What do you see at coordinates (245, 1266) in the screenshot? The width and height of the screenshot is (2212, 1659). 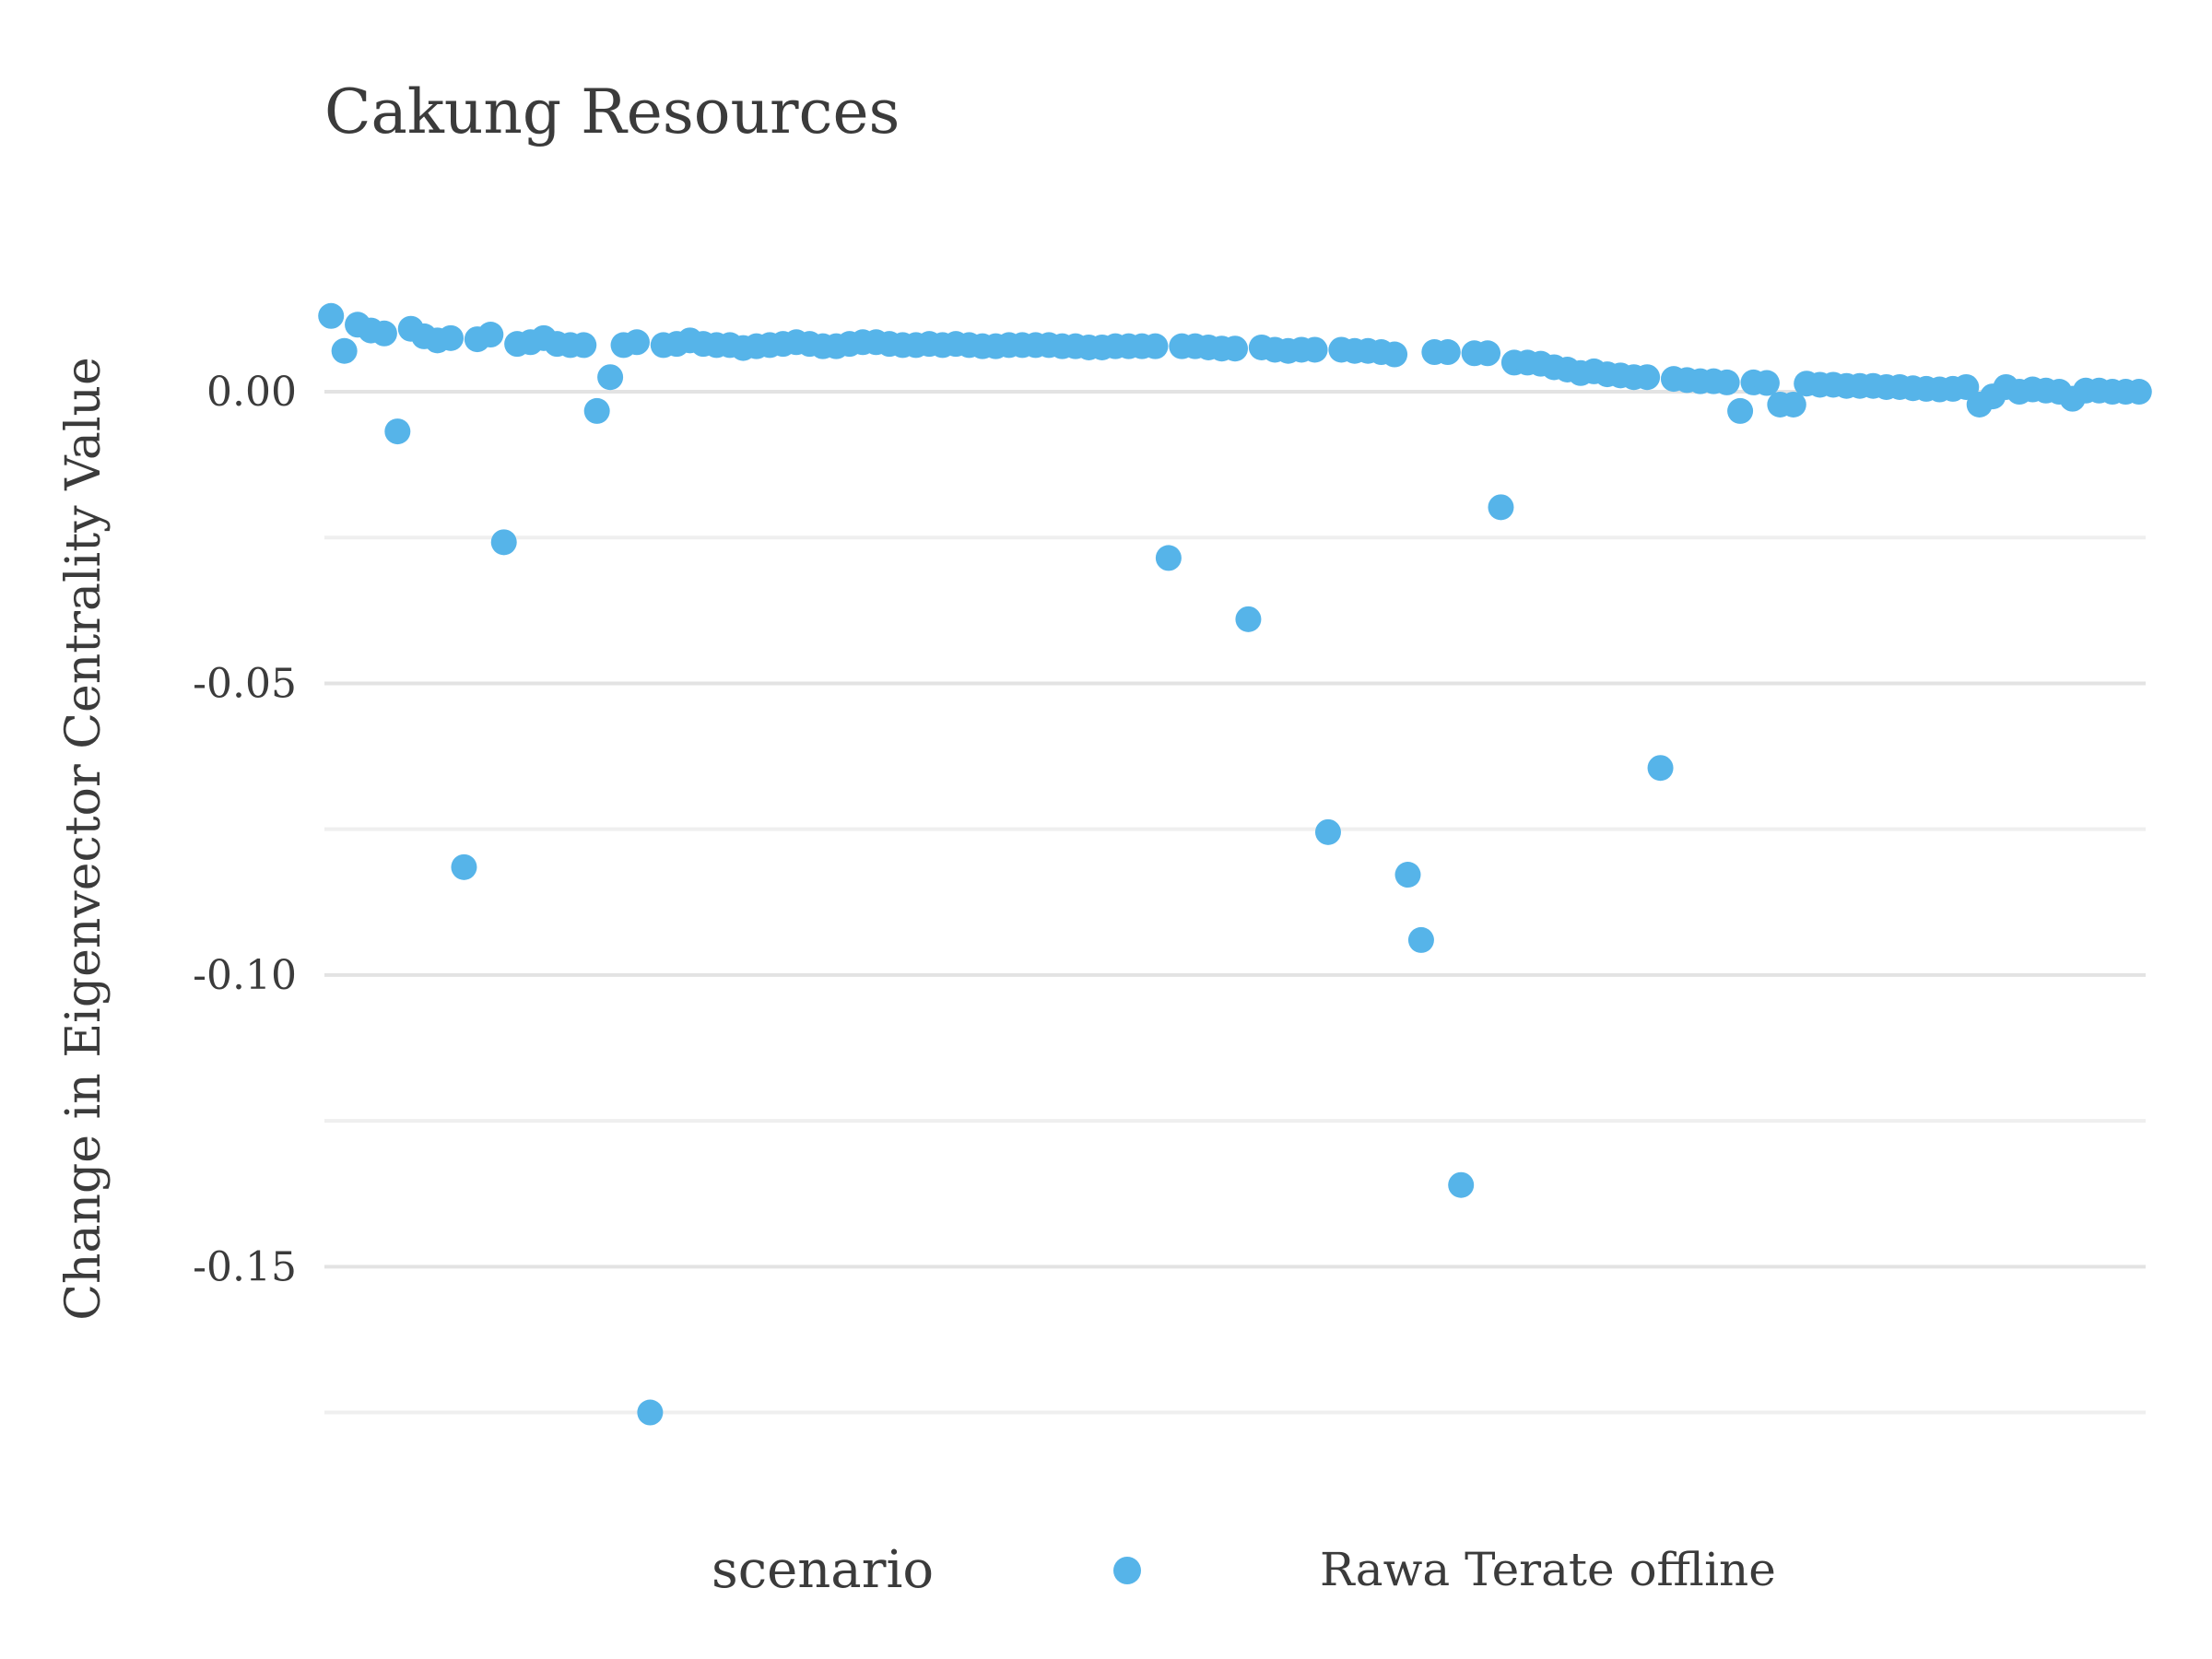 I see `y-tick-label: -0.15` at bounding box center [245, 1266].